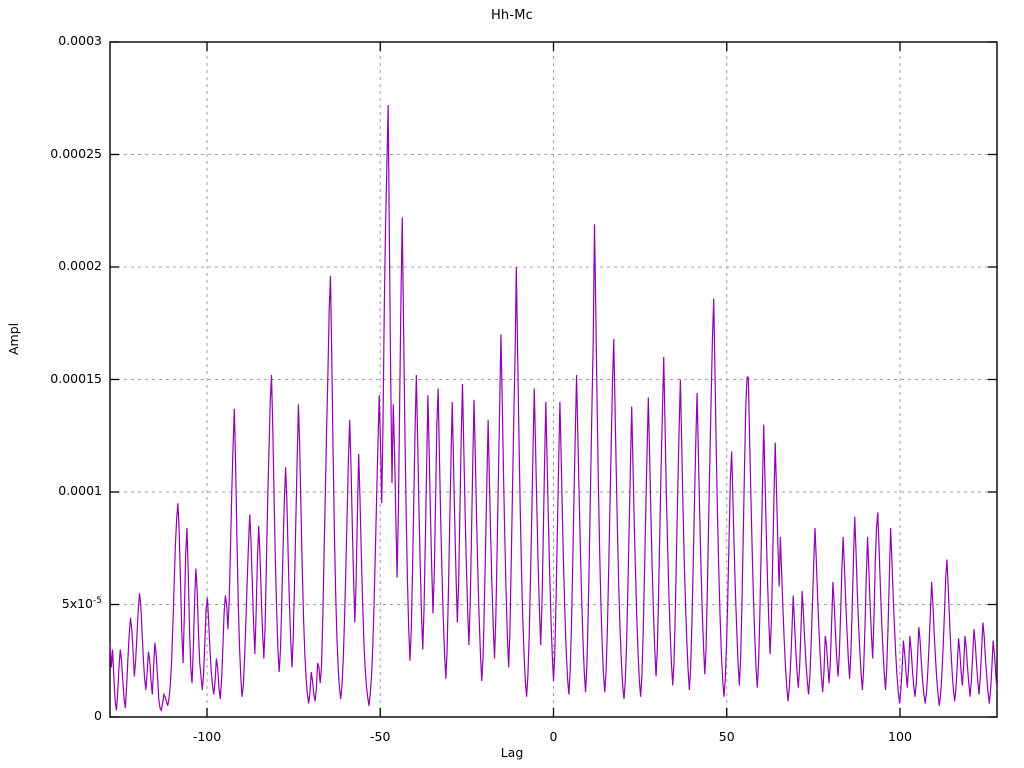 The image size is (1024, 768). I want to click on y-tick-label: 0.0003, so click(80, 40).